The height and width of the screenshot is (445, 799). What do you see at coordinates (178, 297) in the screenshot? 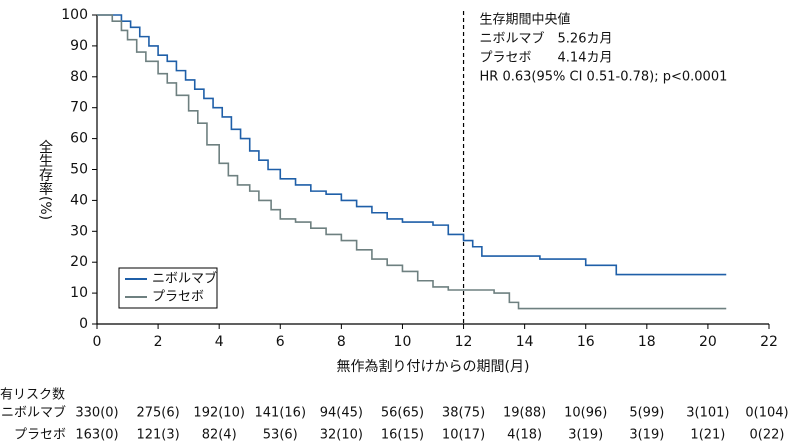
I see `legend-label: プラセボ` at bounding box center [178, 297].